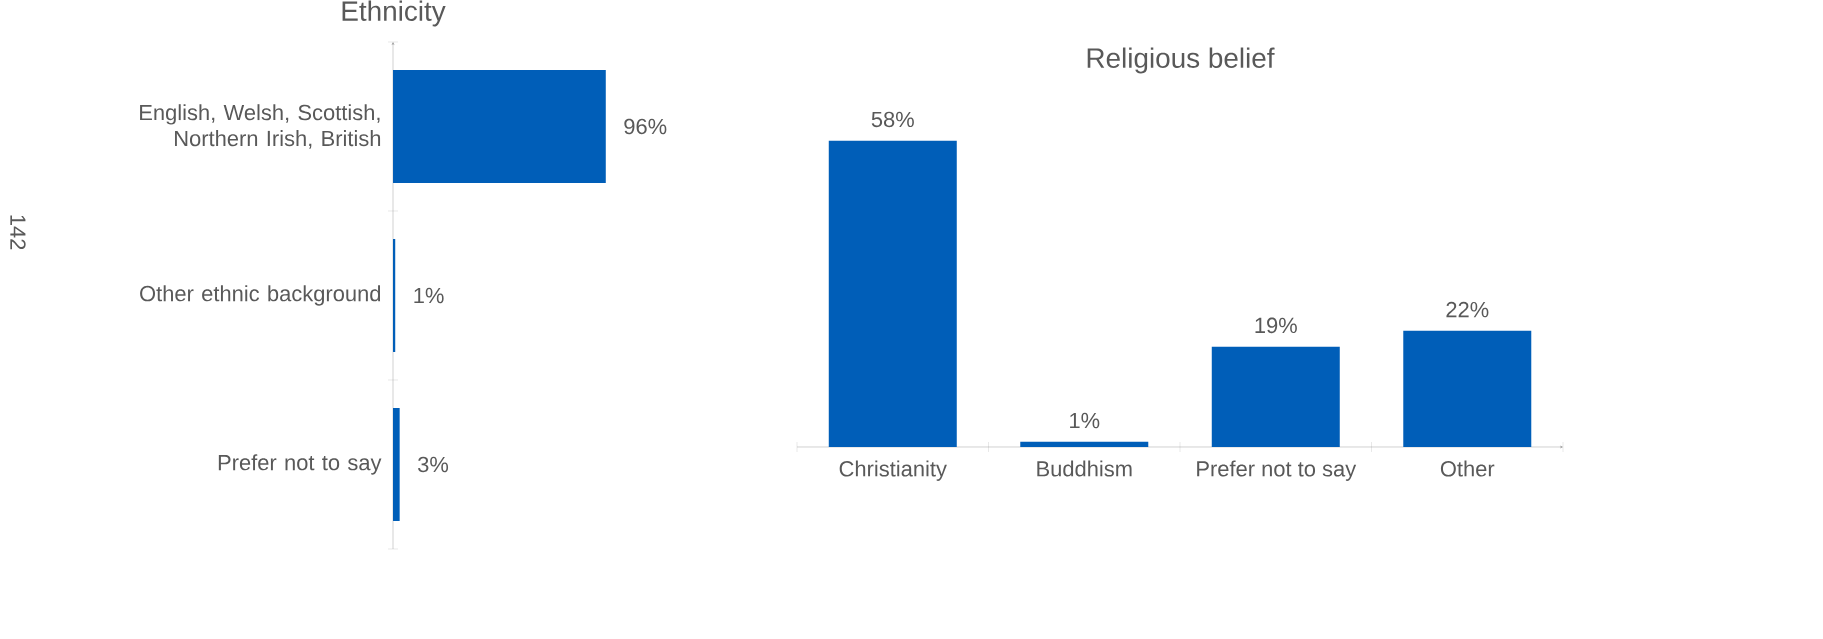 The image size is (1823, 639). I want to click on data-label: 3%, so click(433, 464).